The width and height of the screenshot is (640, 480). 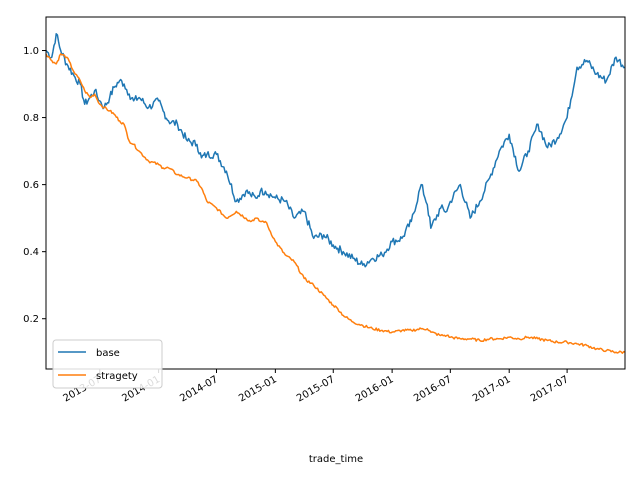 I want to click on x-axis-label: trade_time, so click(x=336, y=459).